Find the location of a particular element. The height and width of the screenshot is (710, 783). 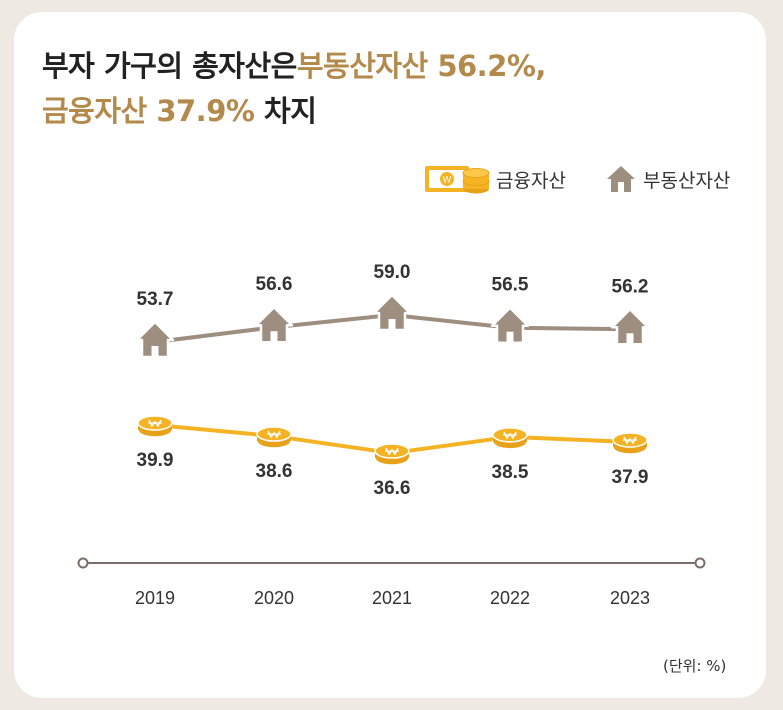

data-label-financial: 38.5 is located at coordinates (510, 472).